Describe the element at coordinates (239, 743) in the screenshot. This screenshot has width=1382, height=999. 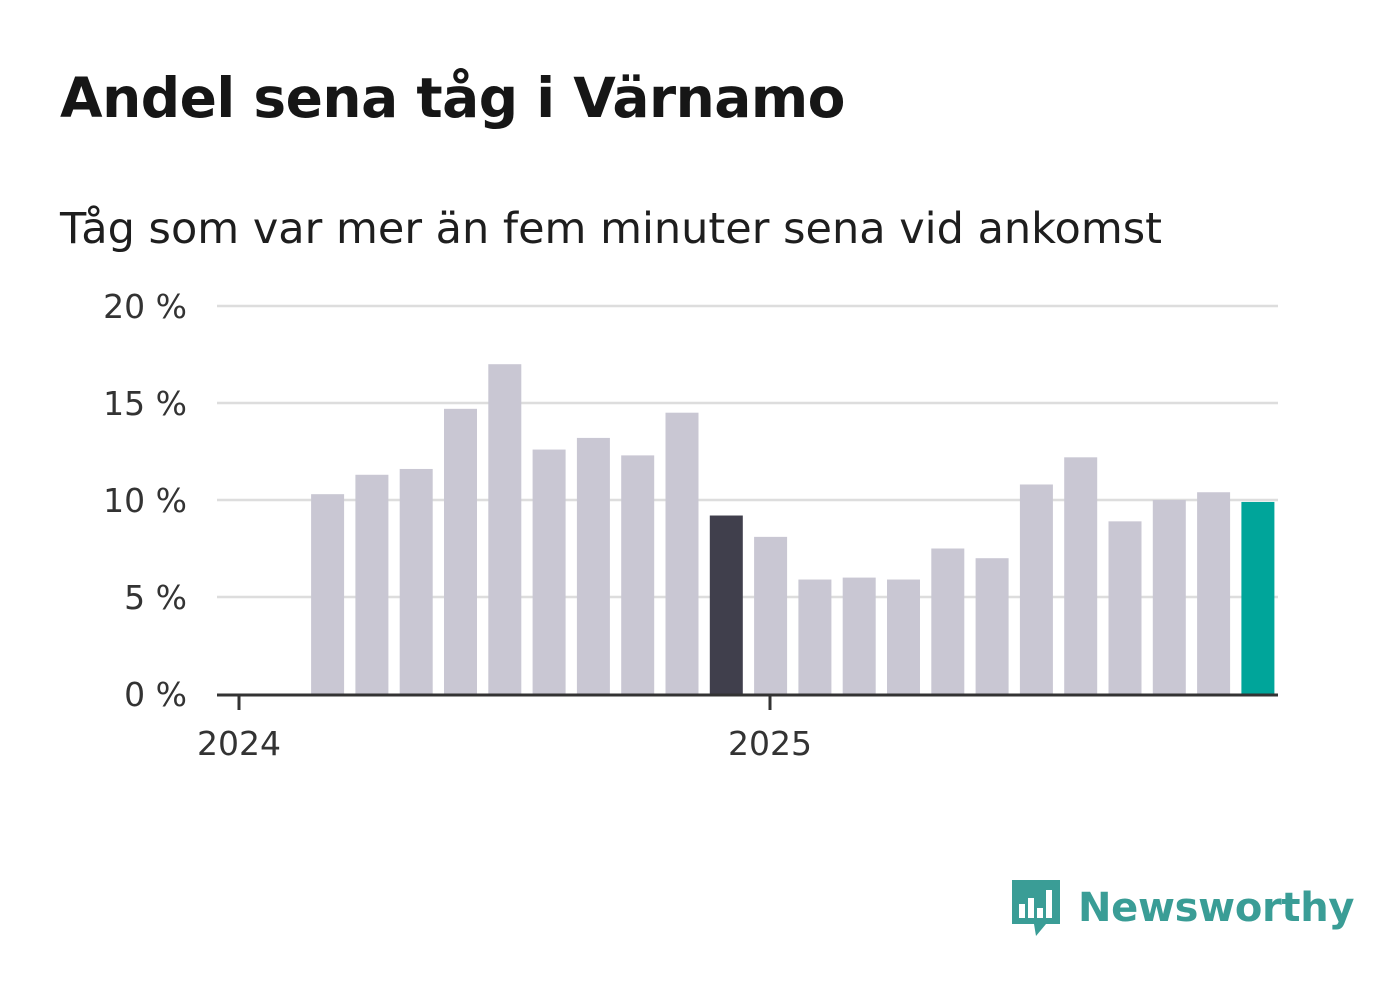
I see `x-tick-label: 2024` at that location.